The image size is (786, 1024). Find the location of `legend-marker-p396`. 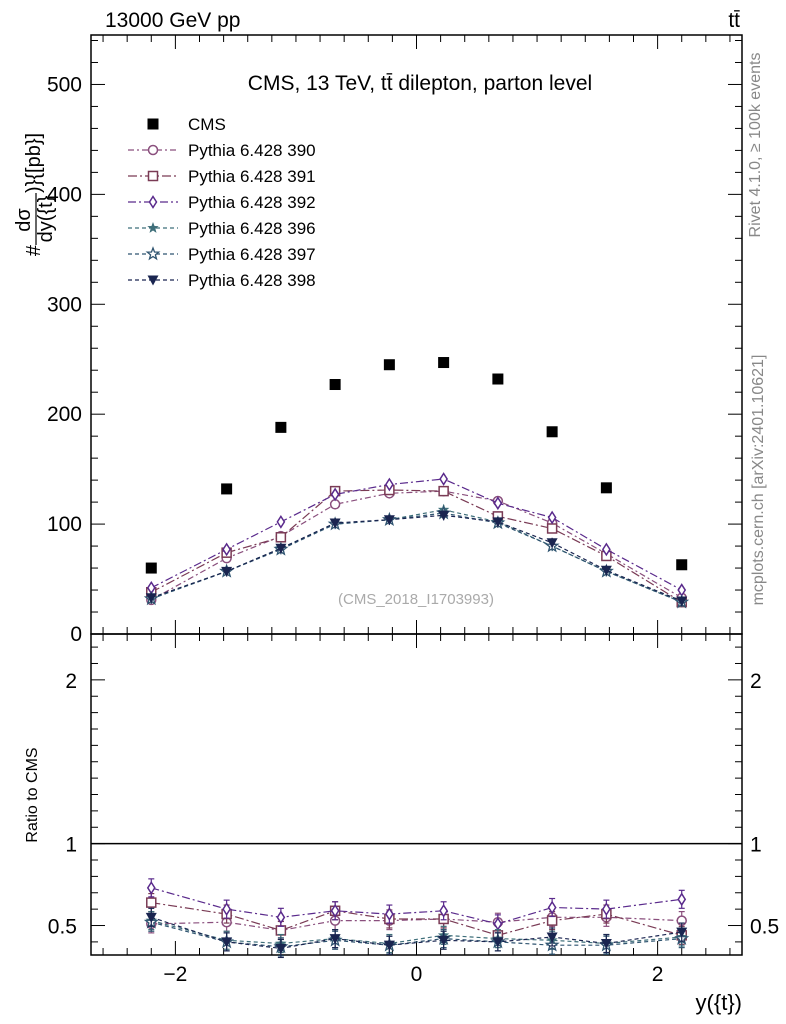

legend-marker-p396 is located at coordinates (153, 227).